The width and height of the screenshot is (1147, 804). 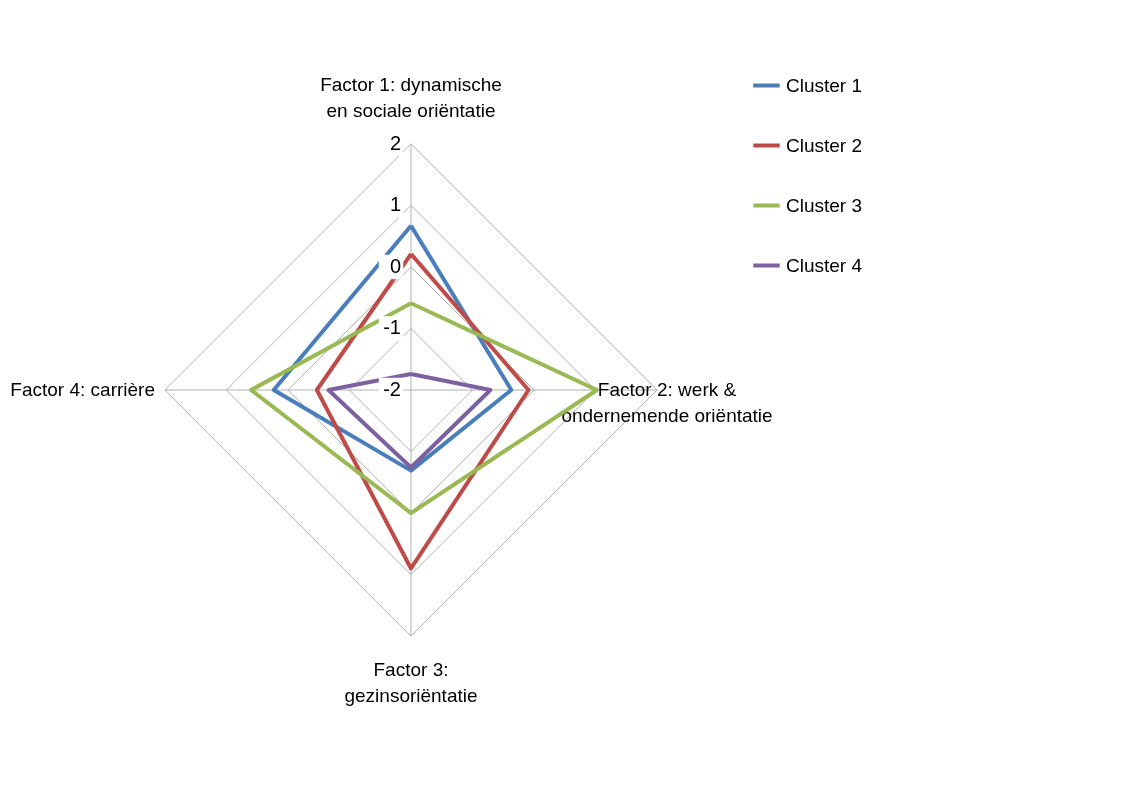 What do you see at coordinates (82, 389) in the screenshot?
I see `spoke-label: Factor 4: carrière` at bounding box center [82, 389].